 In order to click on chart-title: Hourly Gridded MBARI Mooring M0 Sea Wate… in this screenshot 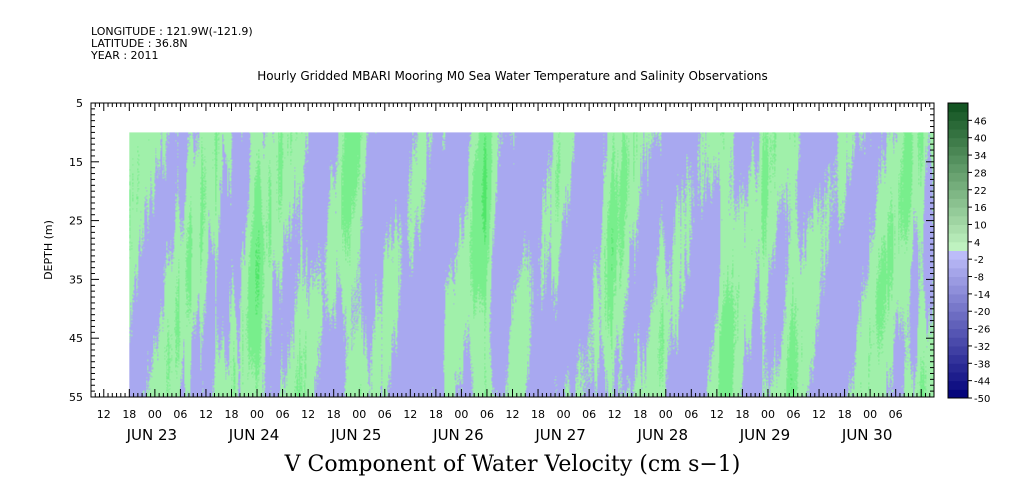, I will do `click(512, 76)`.